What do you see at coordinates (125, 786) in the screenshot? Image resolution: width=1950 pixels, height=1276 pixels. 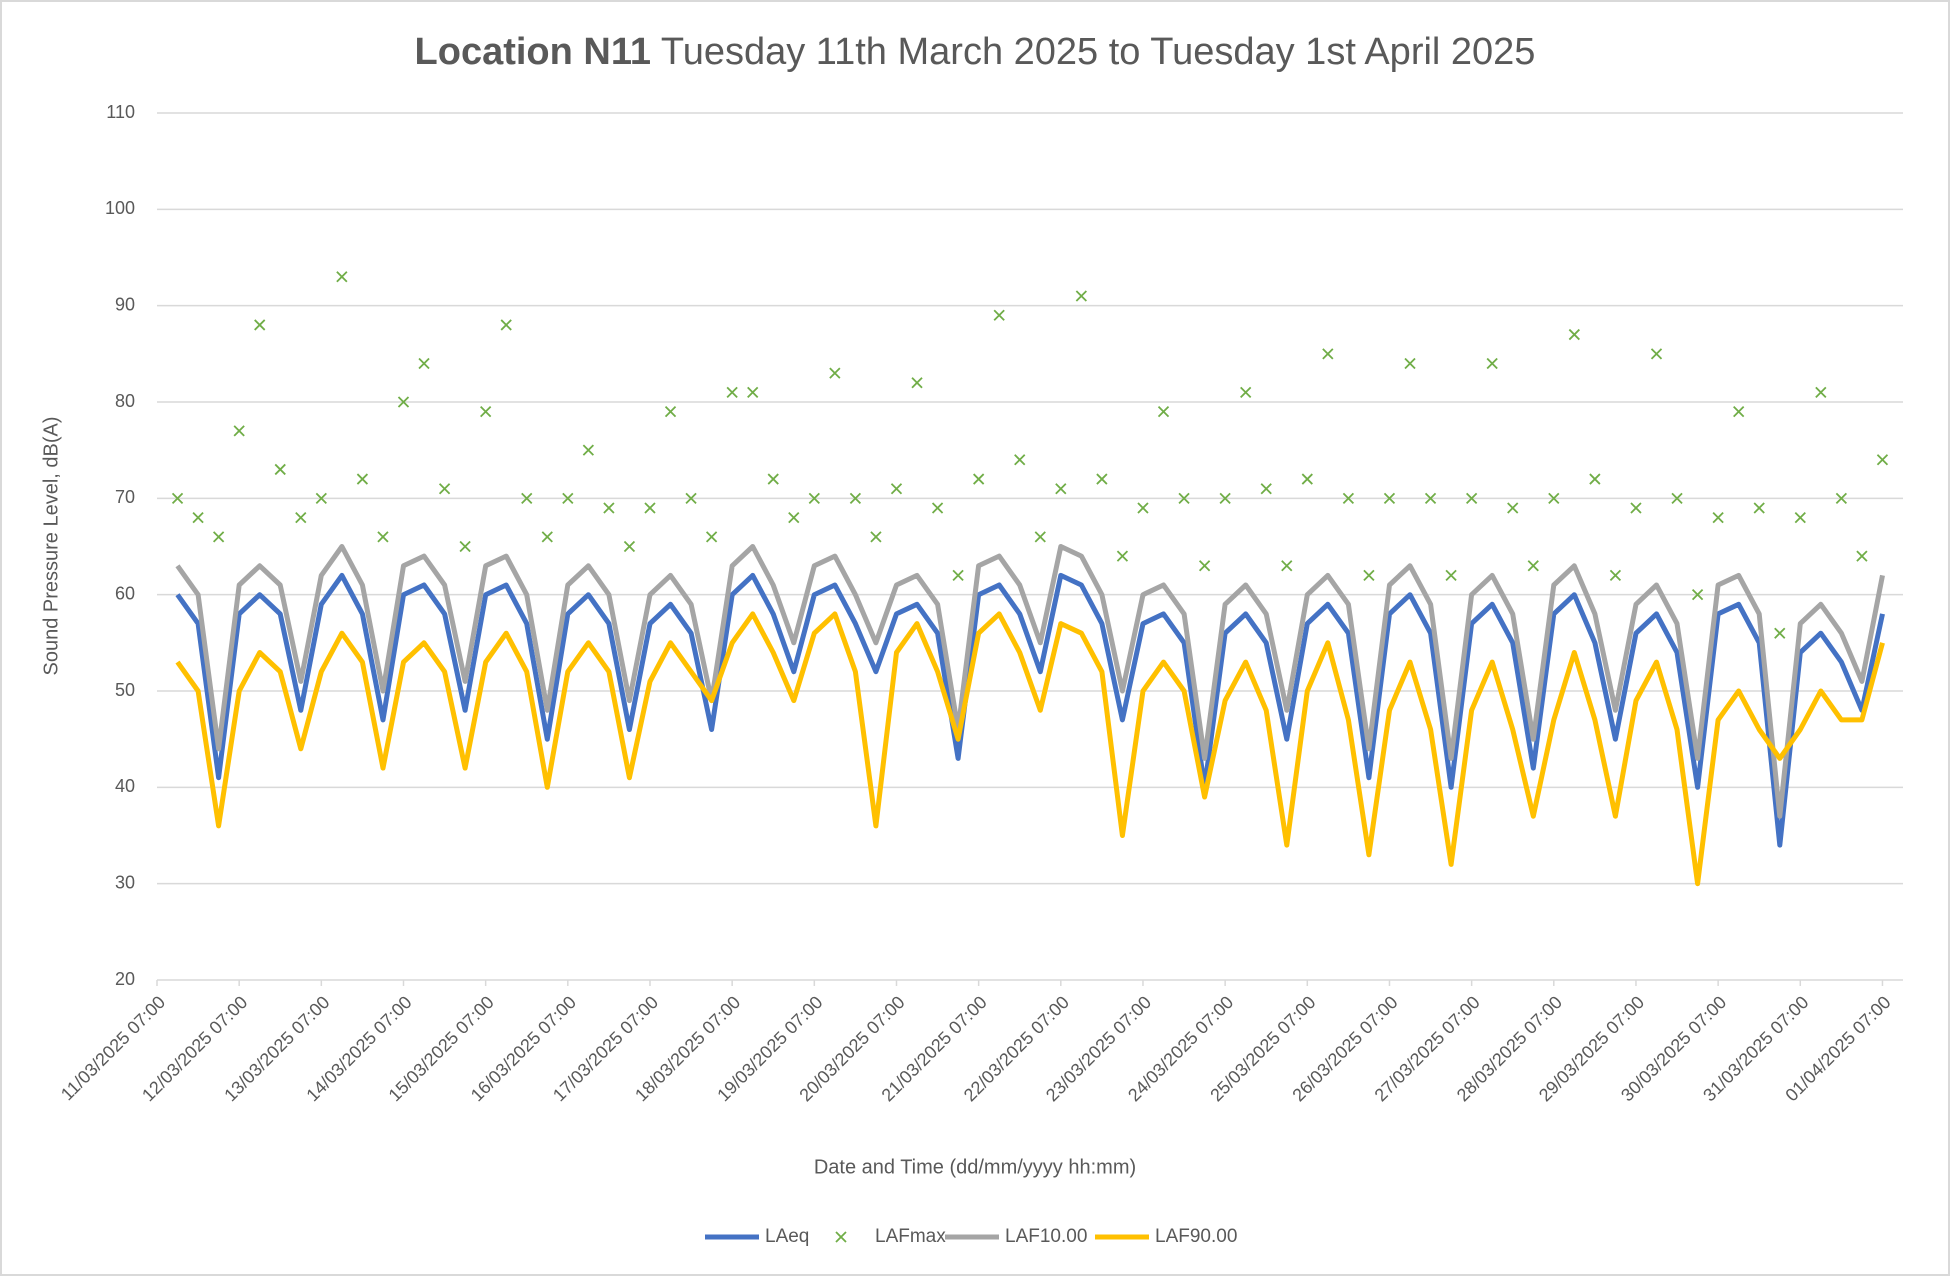 I see `y-tick-label: 40` at bounding box center [125, 786].